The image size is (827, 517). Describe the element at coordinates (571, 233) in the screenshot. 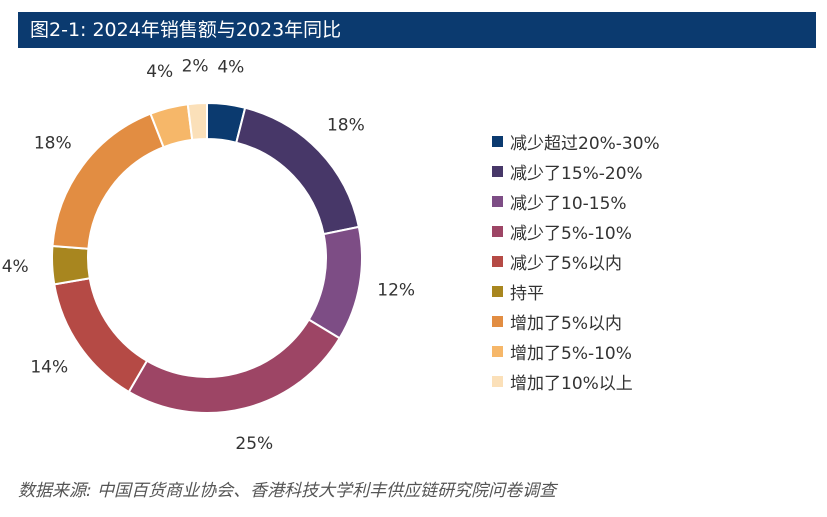

I see `legend-label: 减少了5%-10%` at that location.